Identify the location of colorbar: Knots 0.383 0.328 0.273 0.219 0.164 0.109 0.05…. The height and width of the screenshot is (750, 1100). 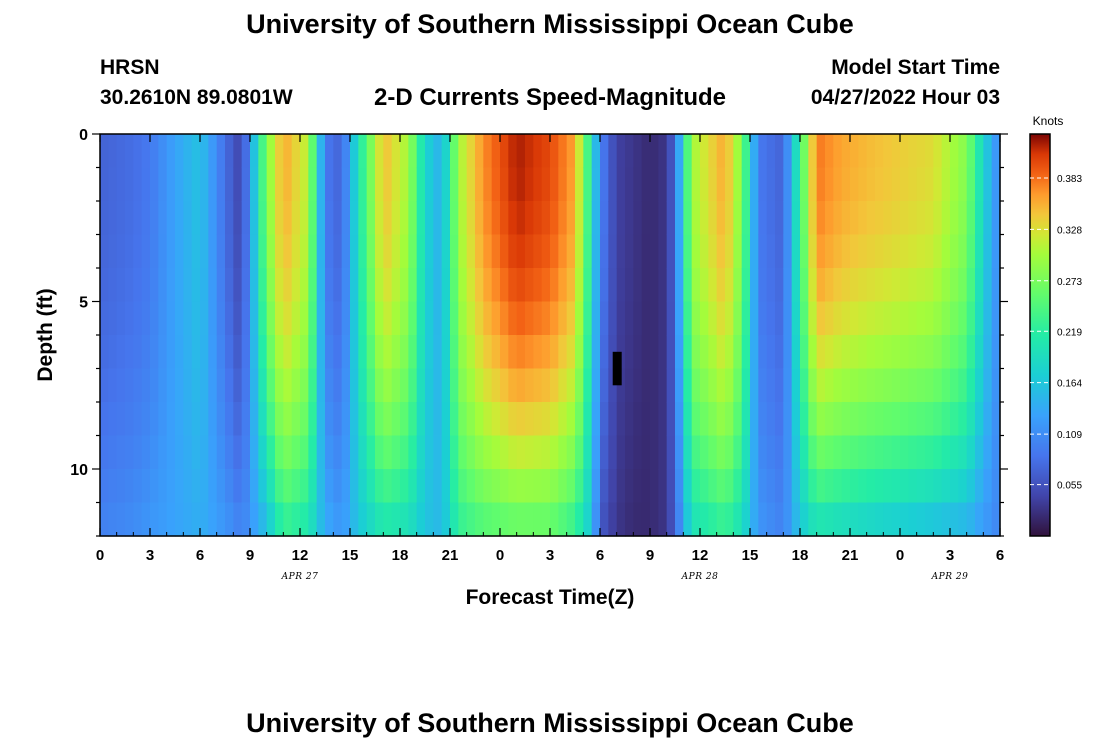
(1055, 325).